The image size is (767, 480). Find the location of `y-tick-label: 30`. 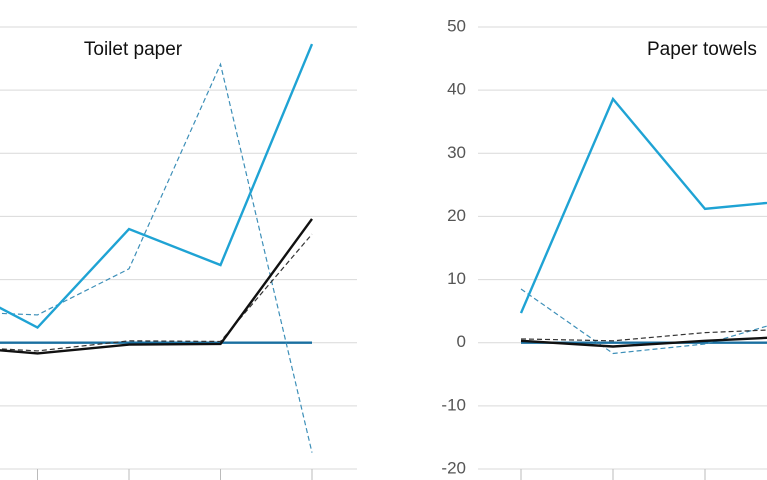

y-tick-label: 30 is located at coordinates (456, 152).